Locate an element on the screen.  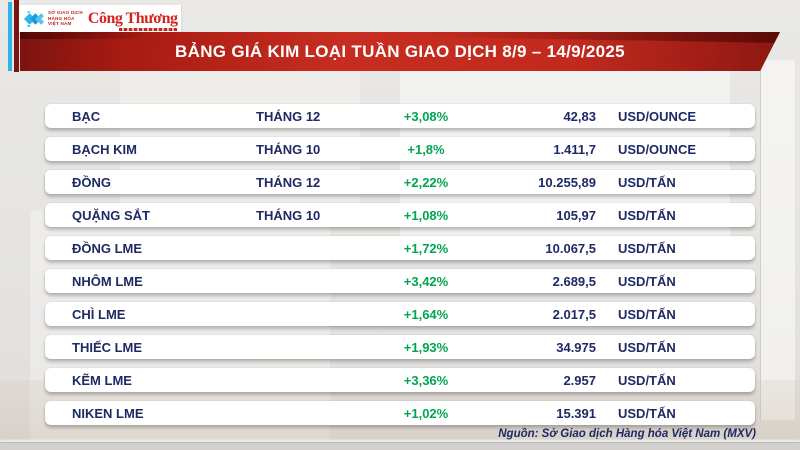
price-value: 105,97 is located at coordinates (576, 215).